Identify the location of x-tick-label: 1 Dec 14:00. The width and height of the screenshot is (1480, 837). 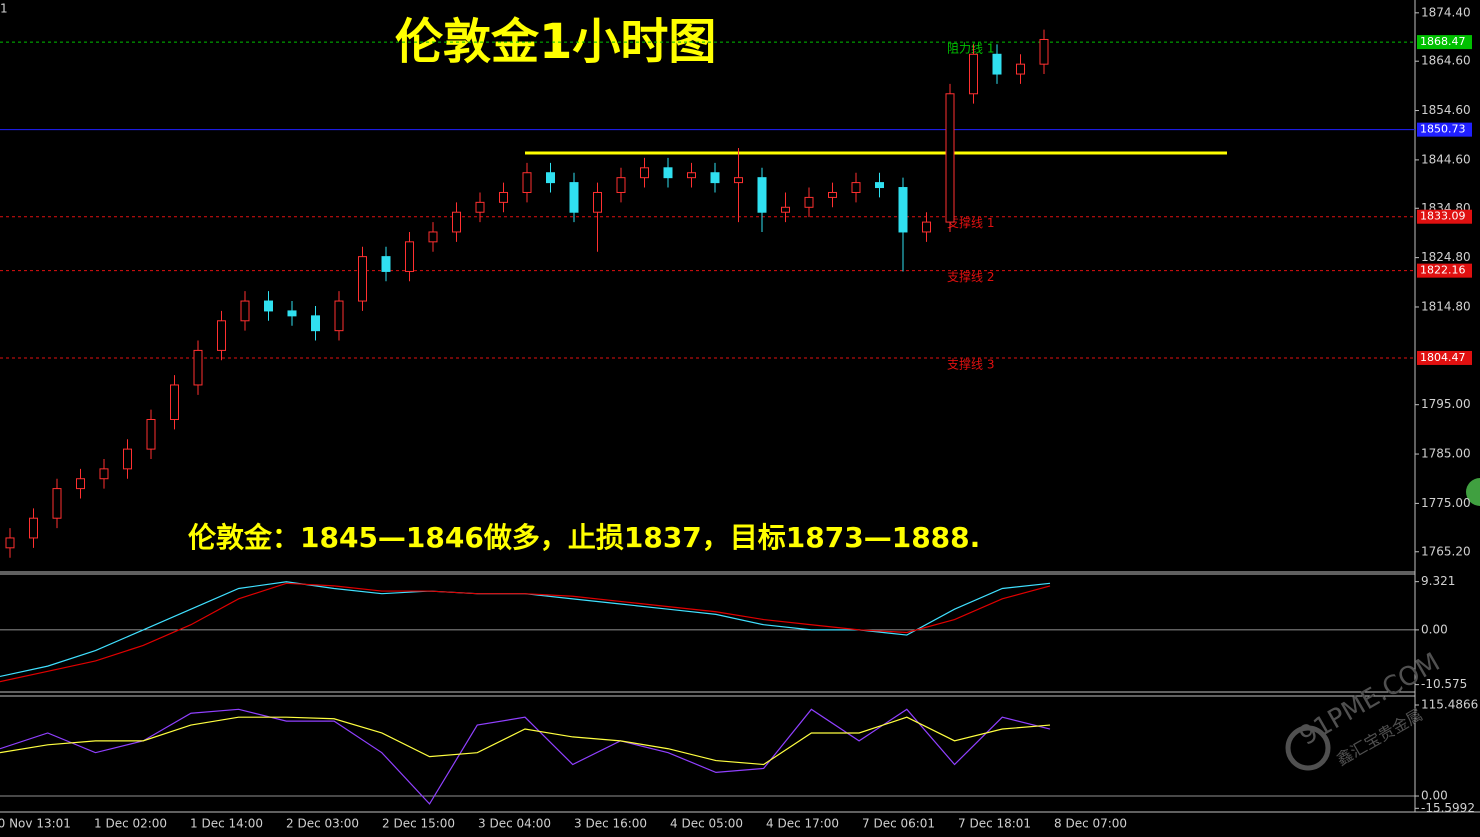
(226, 824).